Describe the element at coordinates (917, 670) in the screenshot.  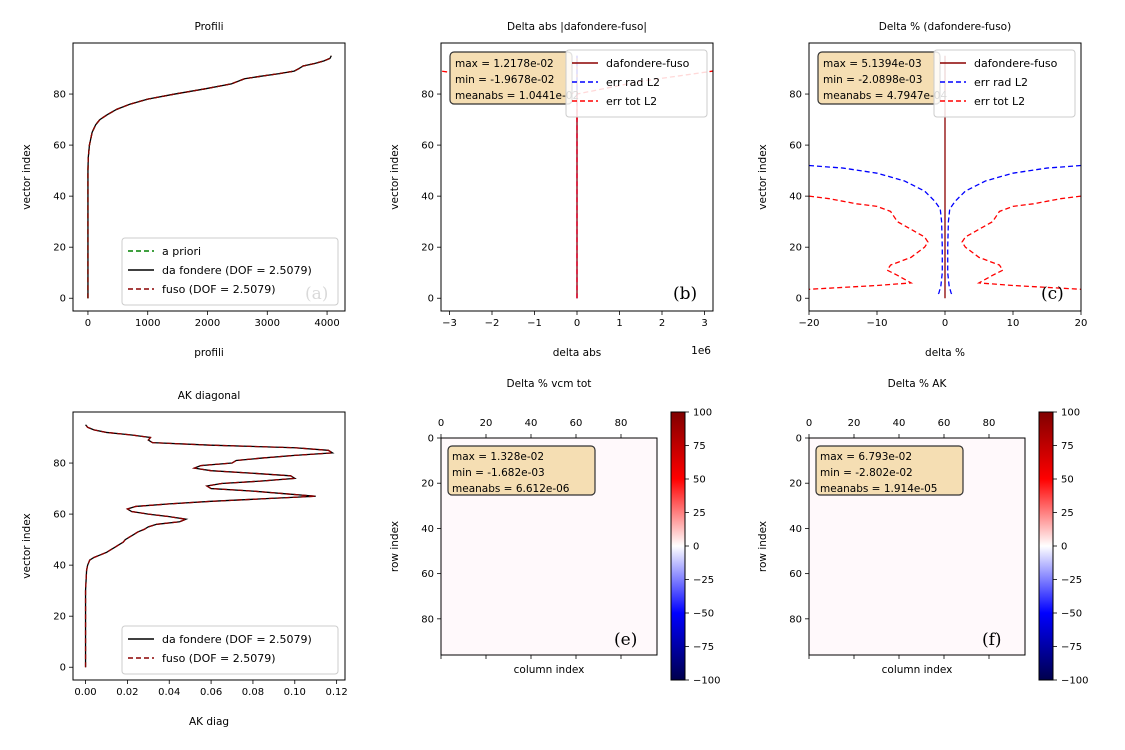
I see `x-axis-label: column index` at that location.